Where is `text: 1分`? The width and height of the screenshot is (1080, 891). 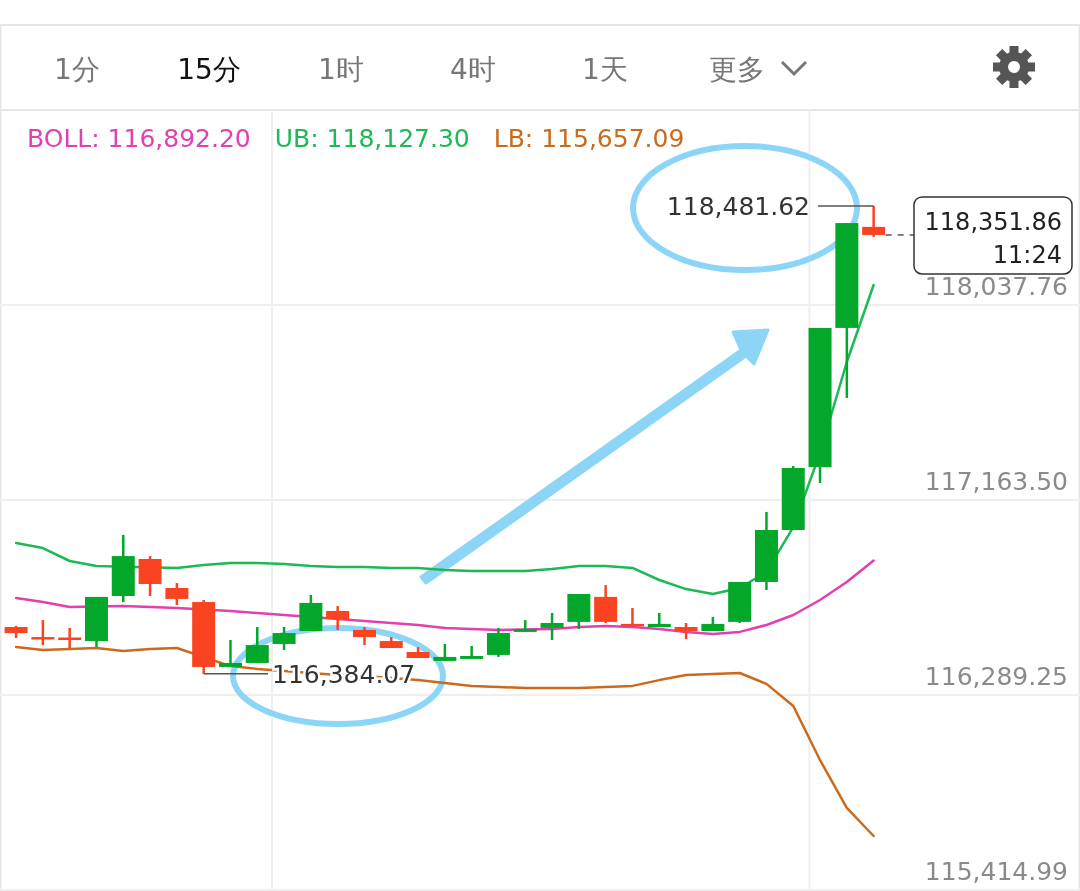
text: 1分 is located at coordinates (77, 69).